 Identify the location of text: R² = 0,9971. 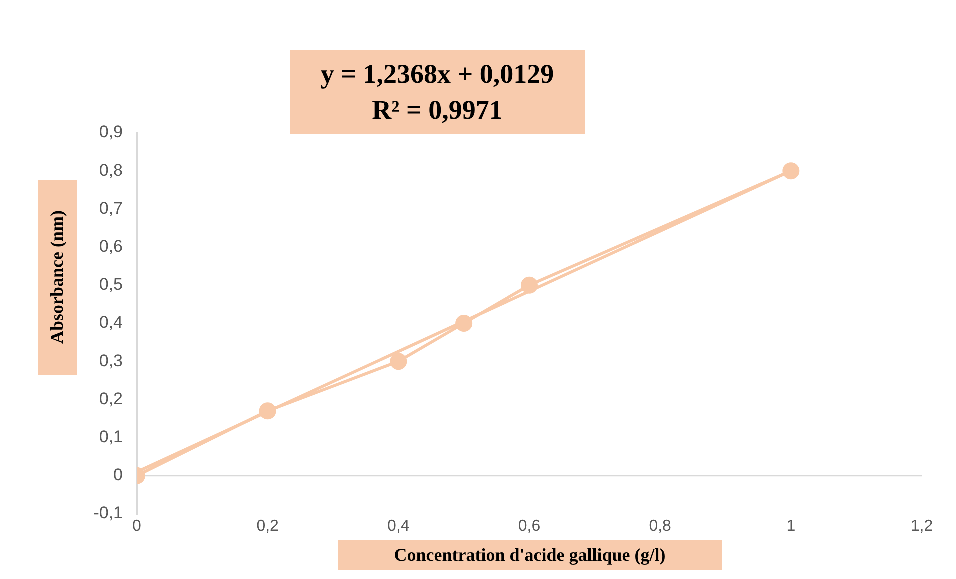
(437, 110).